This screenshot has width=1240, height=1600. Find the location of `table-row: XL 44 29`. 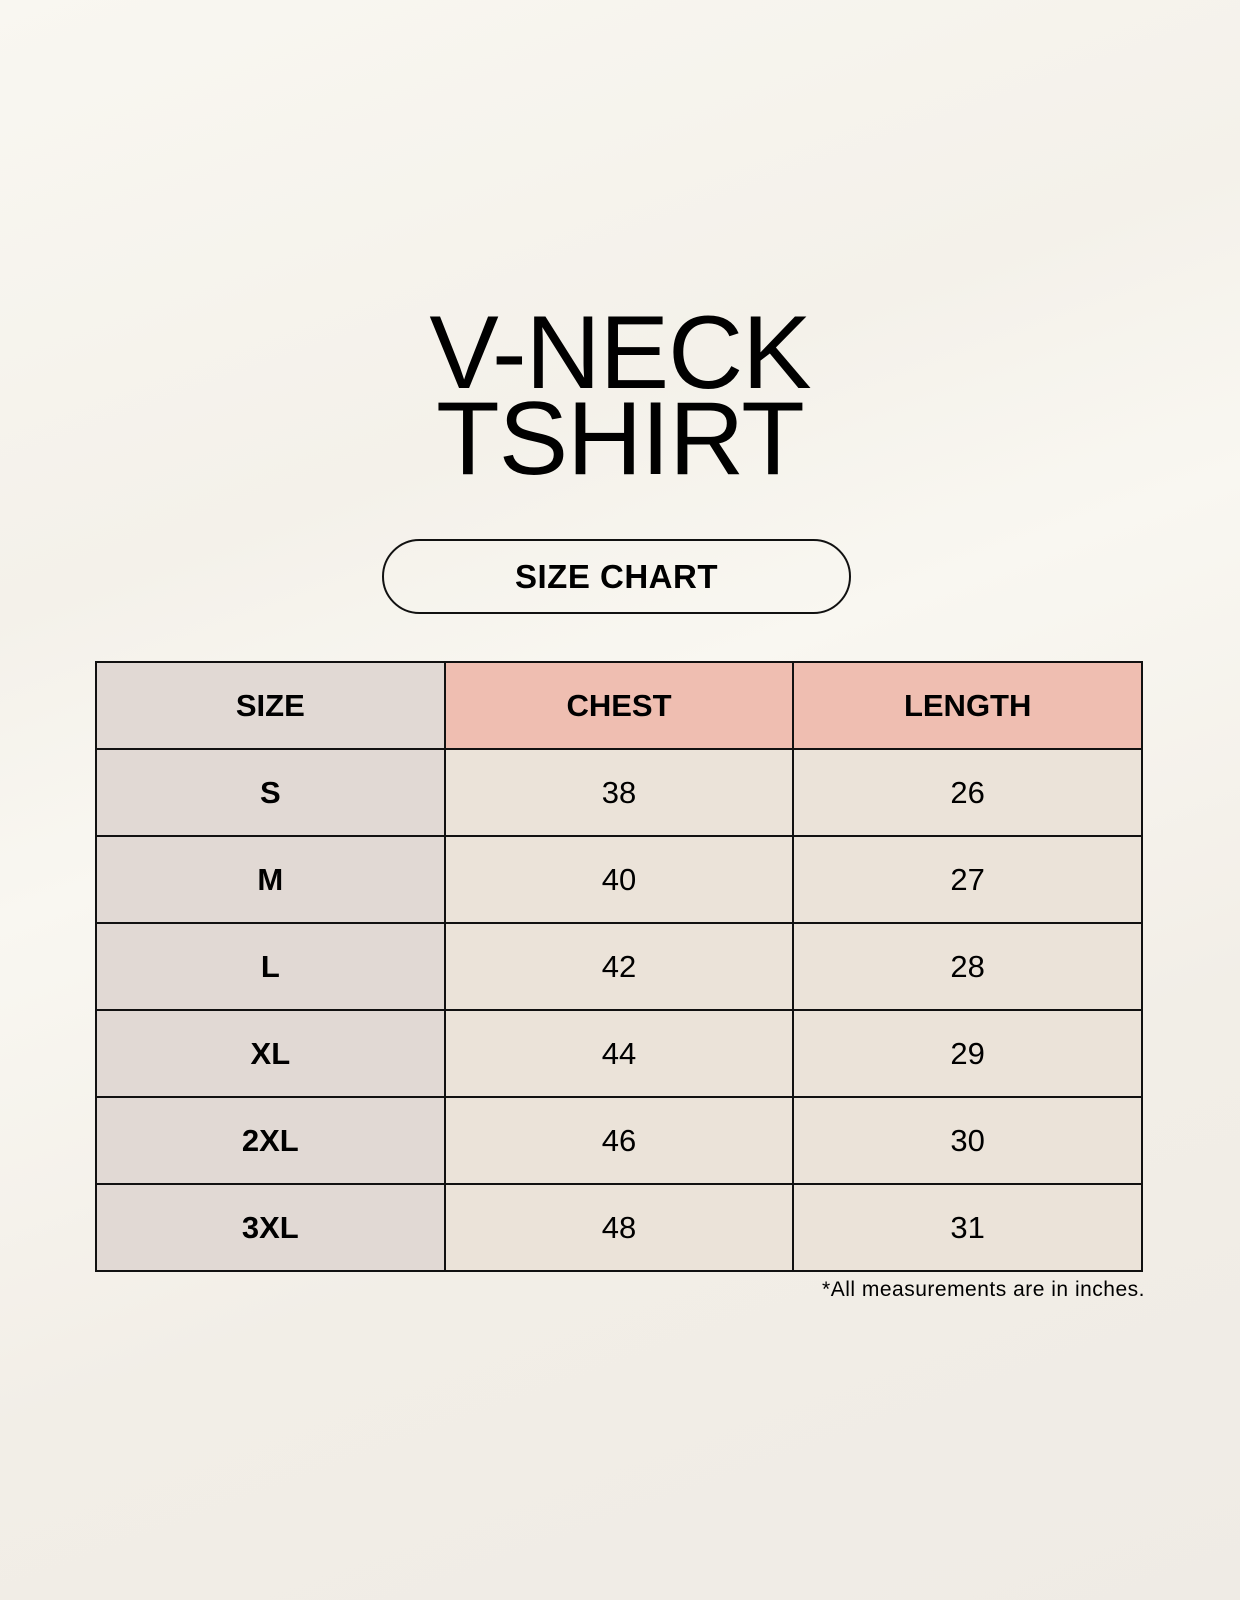

table-row: XL 44 29 is located at coordinates (619, 1053).